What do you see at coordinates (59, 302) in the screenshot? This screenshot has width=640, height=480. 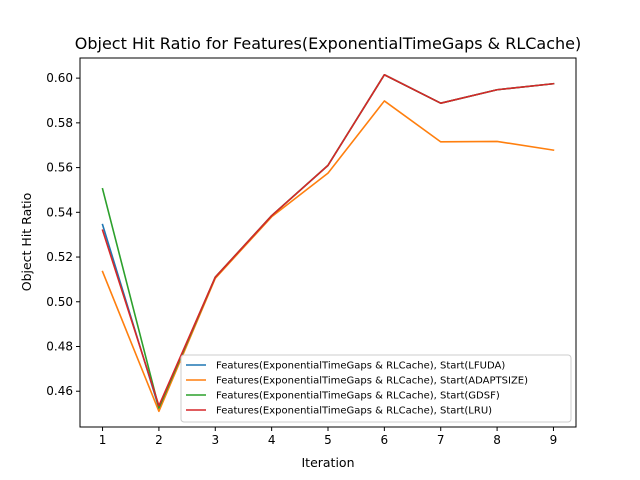 I see `y-tick-label: 0.50` at bounding box center [59, 302].